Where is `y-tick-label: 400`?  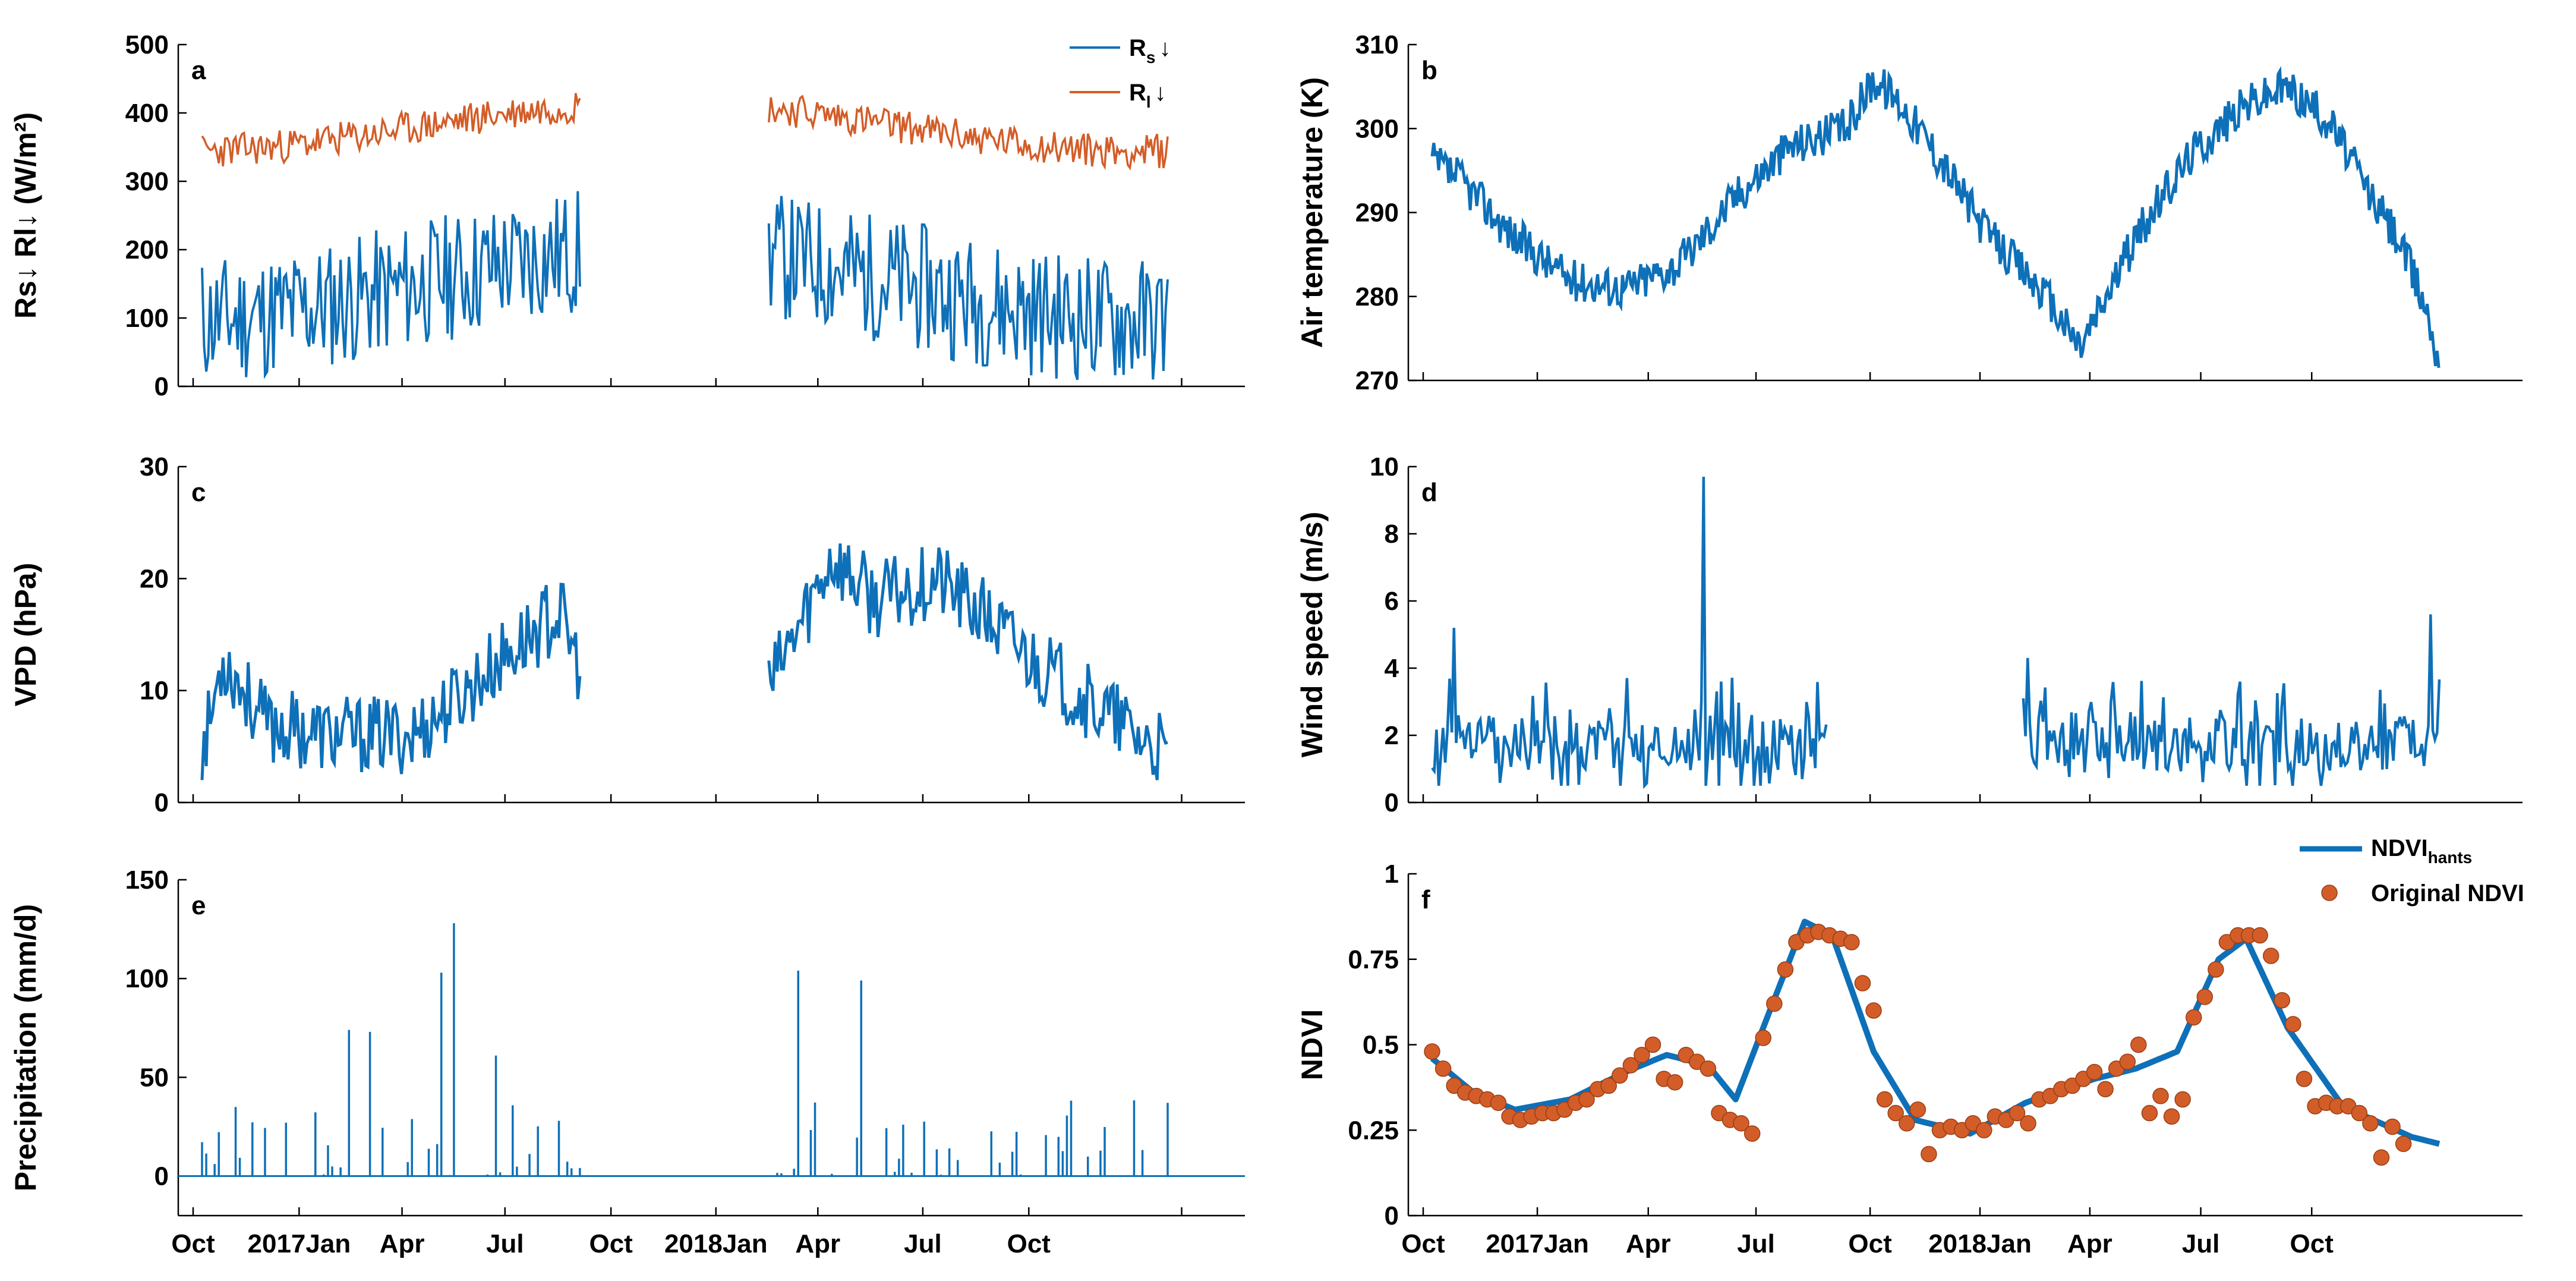
y-tick-label: 400 is located at coordinates (147, 113).